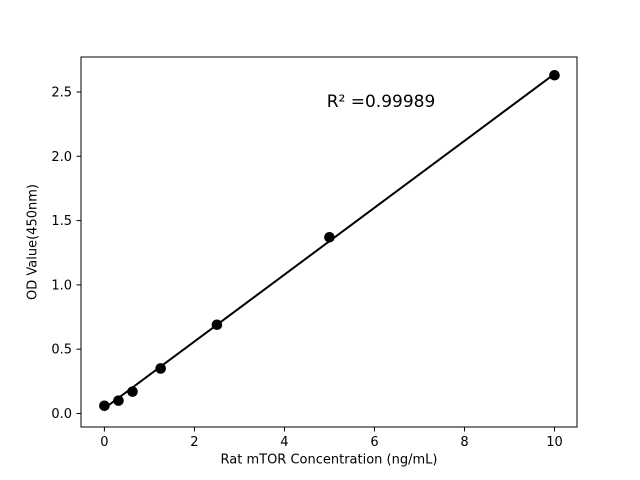  Describe the element at coordinates (61, 92) in the screenshot. I see `y-tick-label: 2.5` at that location.